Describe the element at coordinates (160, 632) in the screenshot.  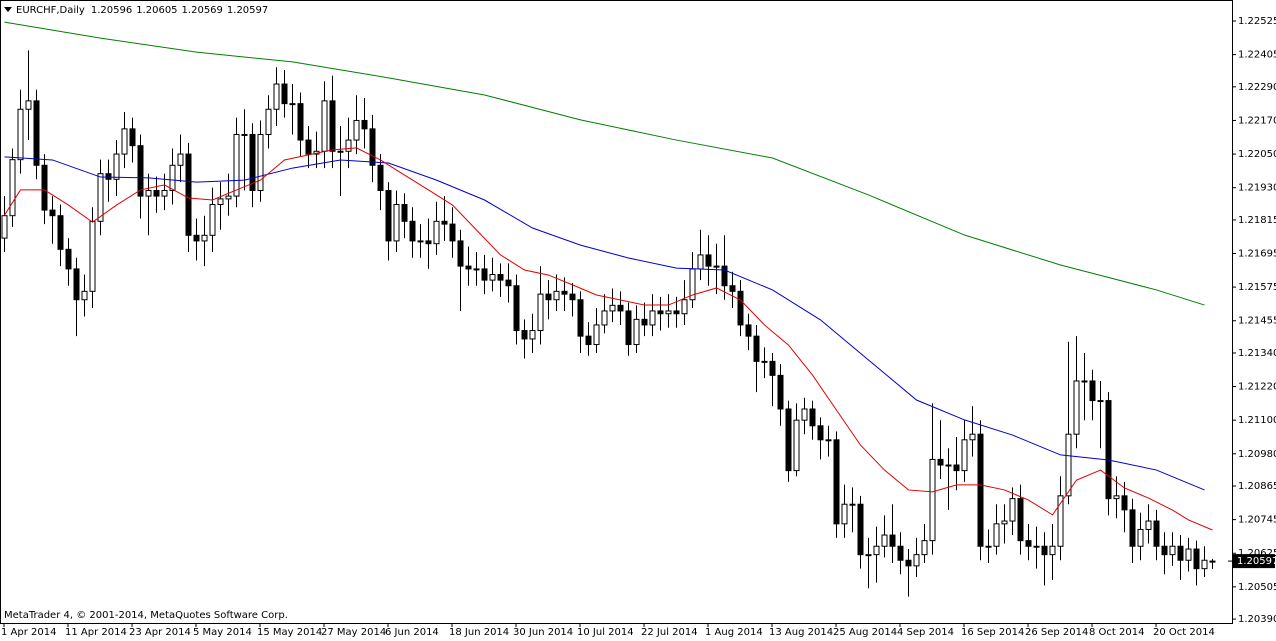
I see `x-tick-label: 23 Apr 2014` at that location.